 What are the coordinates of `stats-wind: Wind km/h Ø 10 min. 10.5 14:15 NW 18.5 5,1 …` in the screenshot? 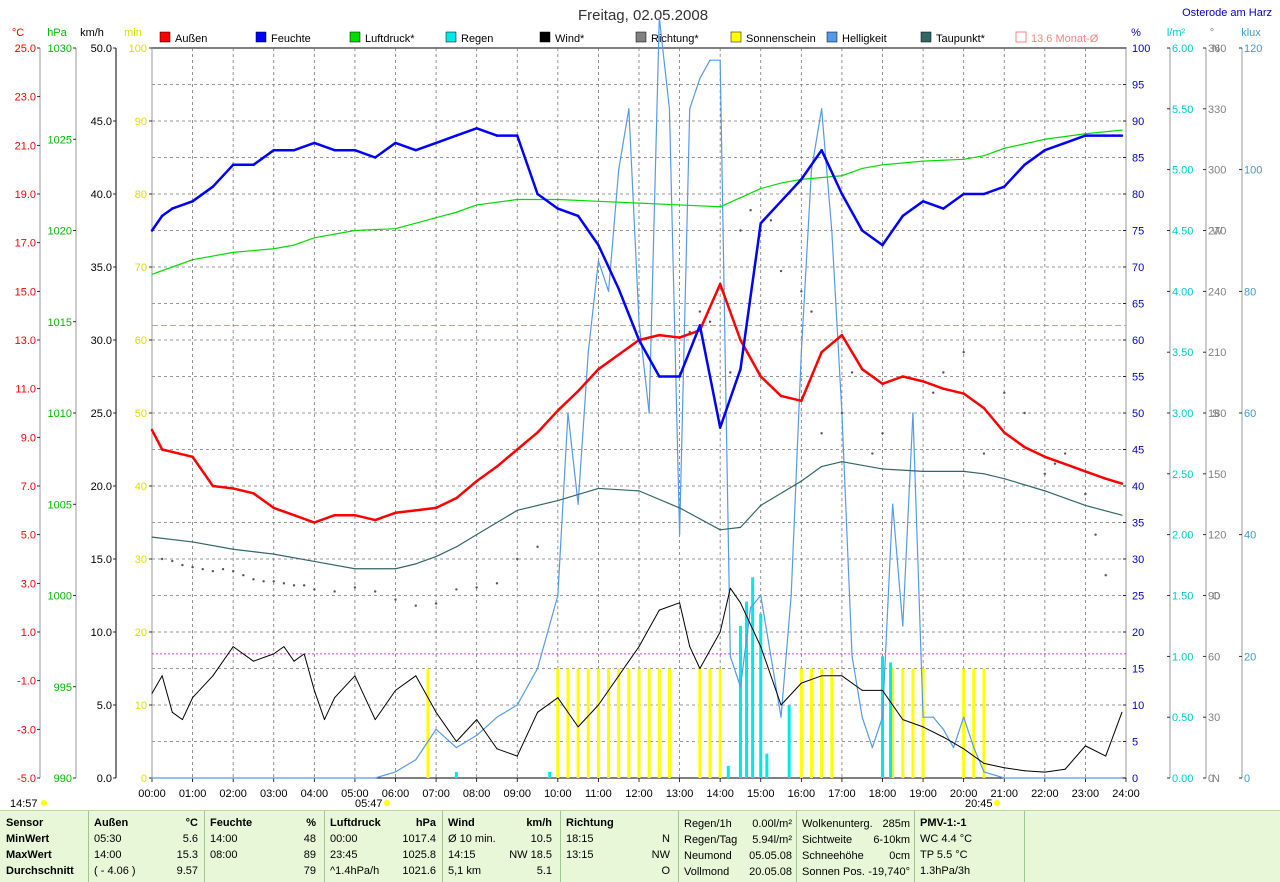 It's located at (500, 848).